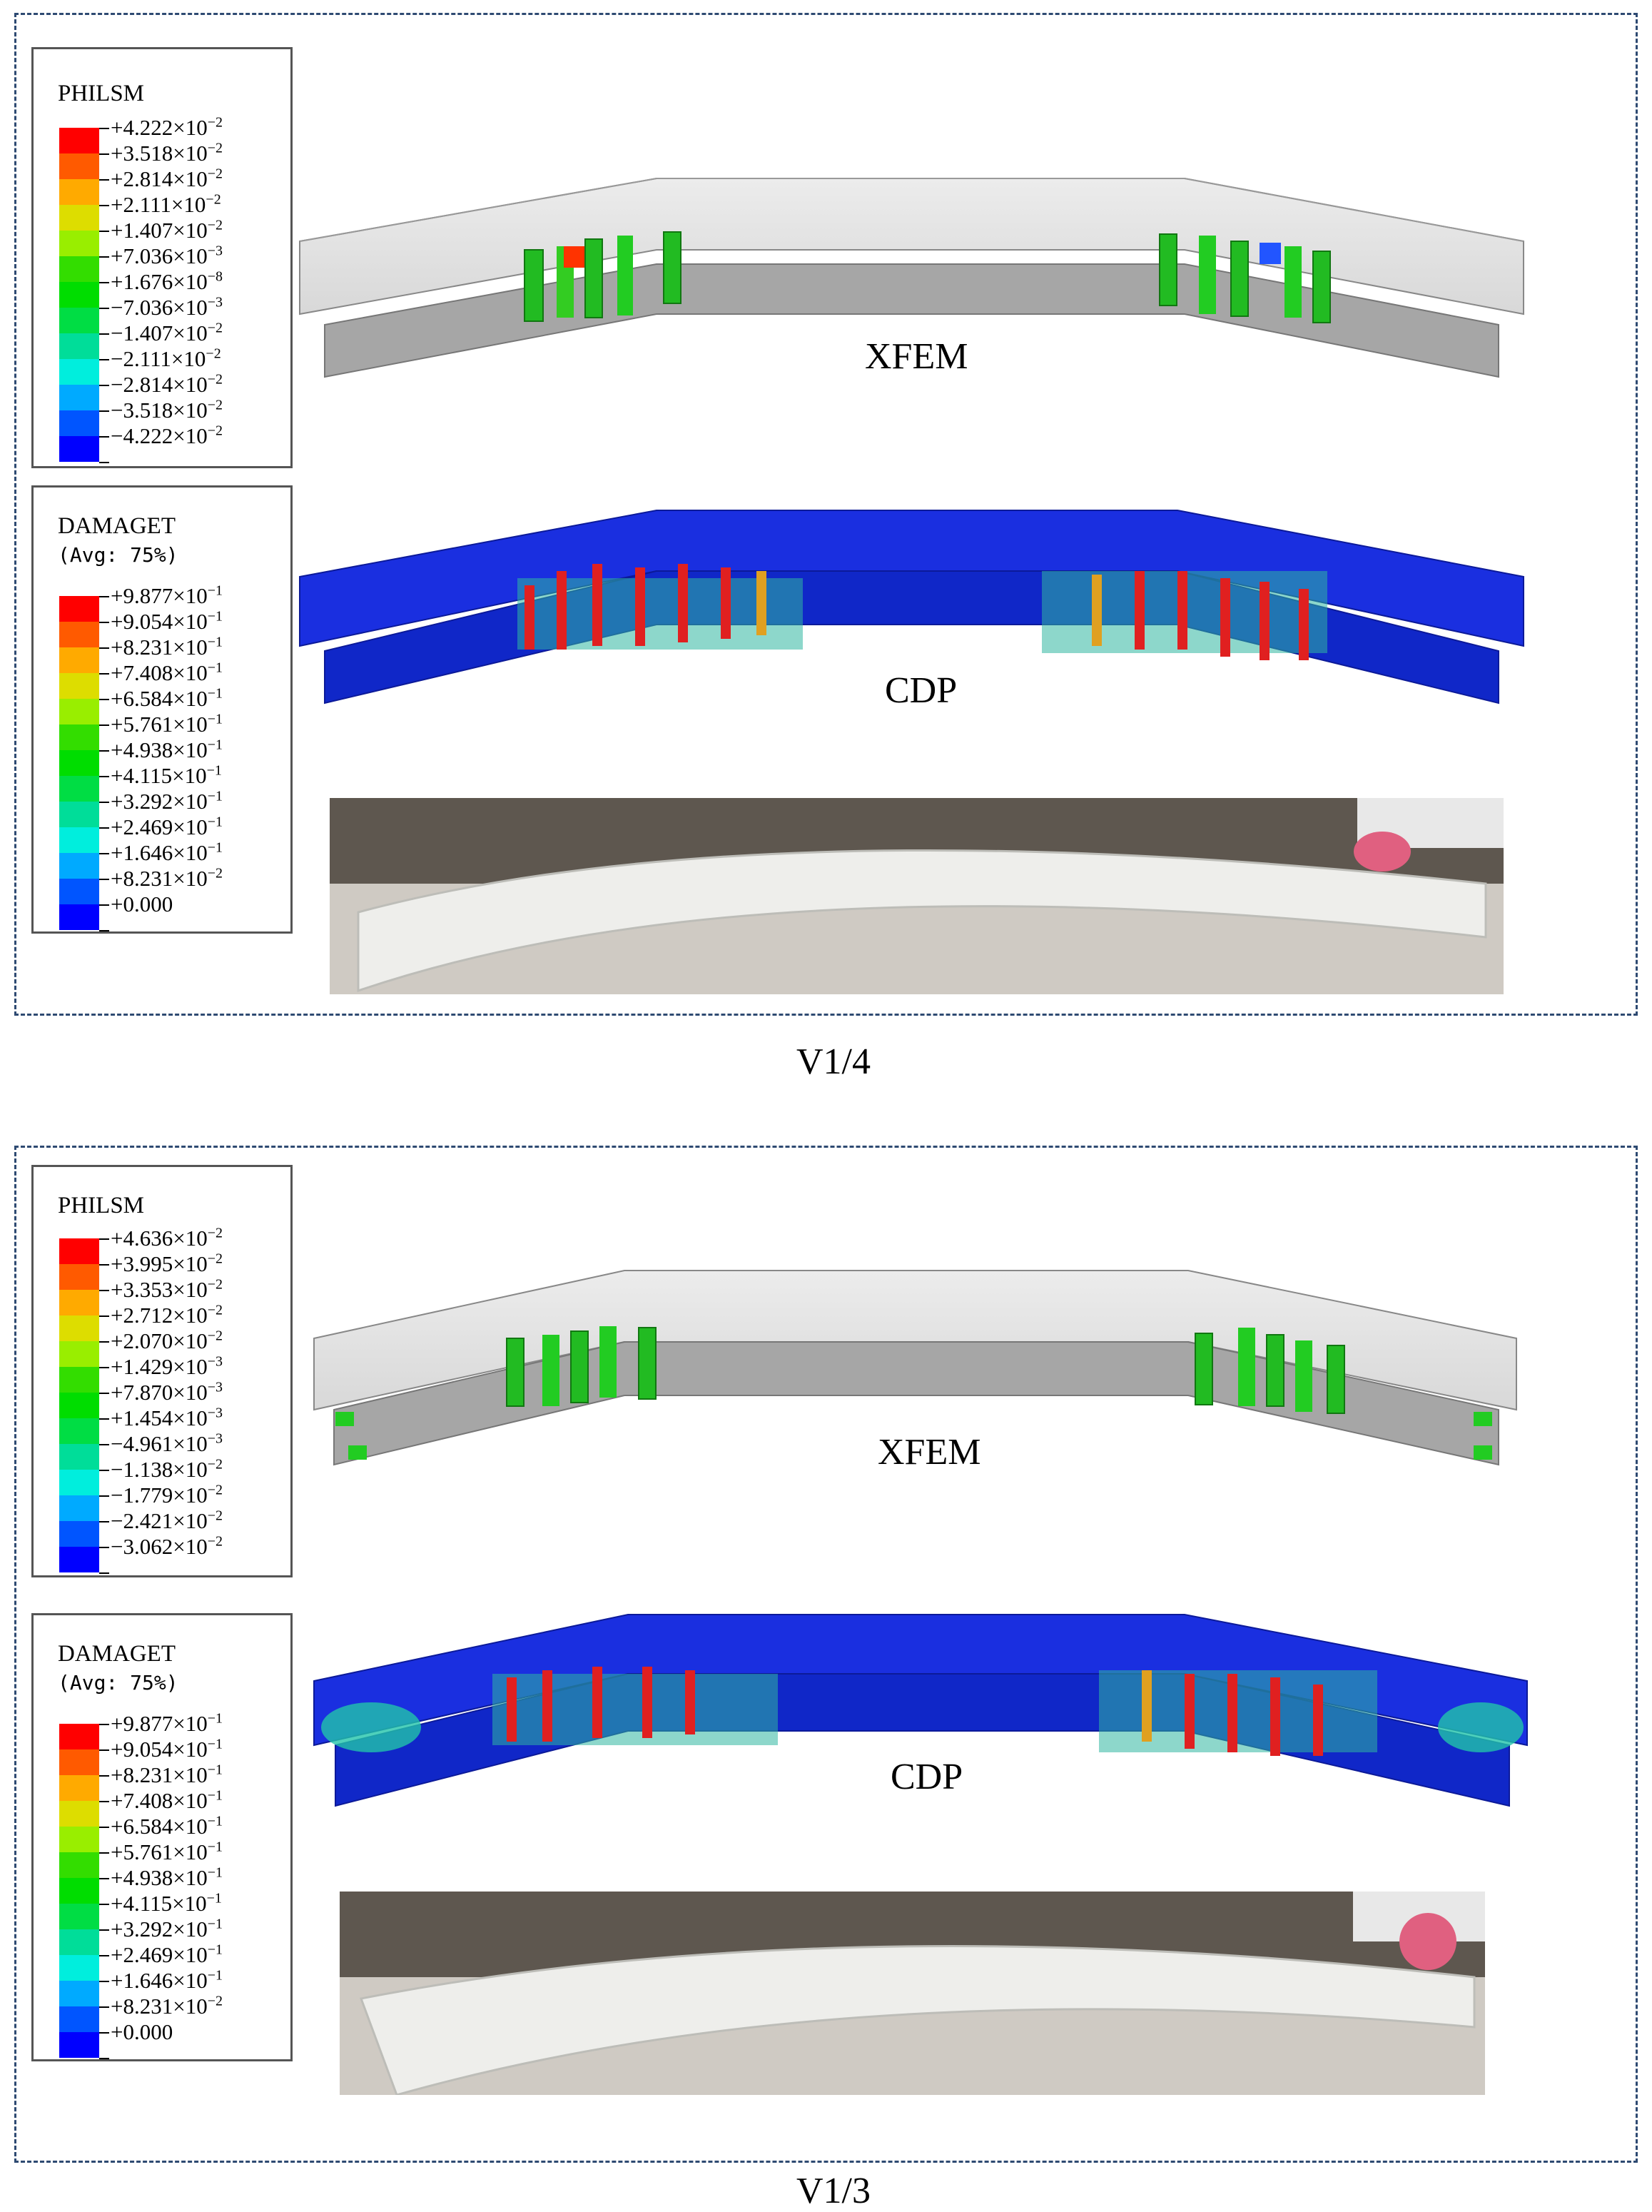 The image size is (1652, 2212). What do you see at coordinates (167, 178) in the screenshot?
I see `legend-value: +2.814×10−2` at bounding box center [167, 178].